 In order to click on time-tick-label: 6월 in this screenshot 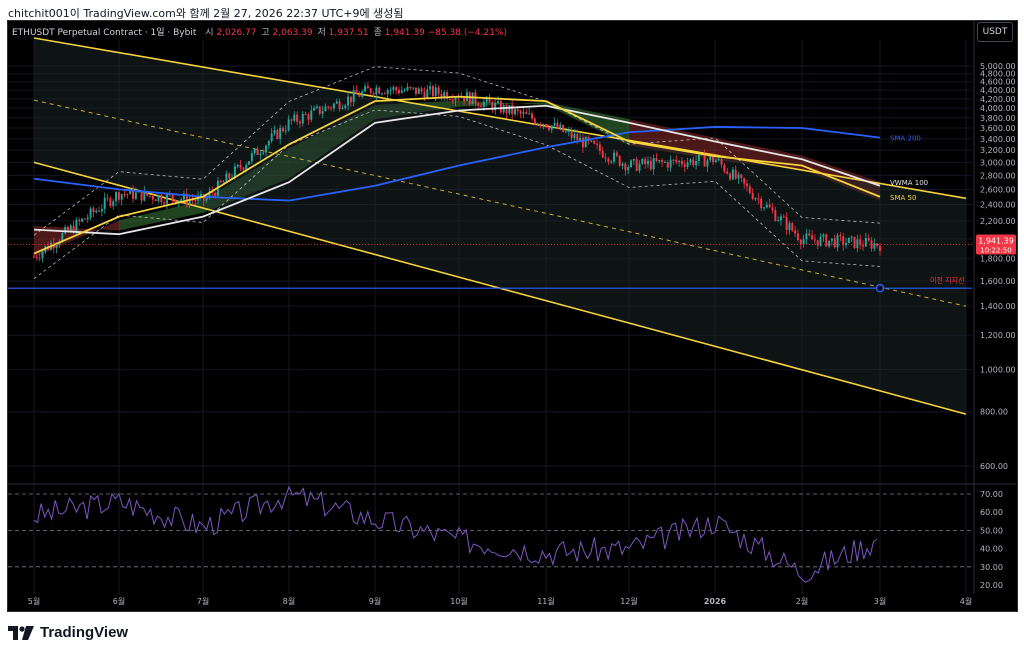, I will do `click(119, 601)`.